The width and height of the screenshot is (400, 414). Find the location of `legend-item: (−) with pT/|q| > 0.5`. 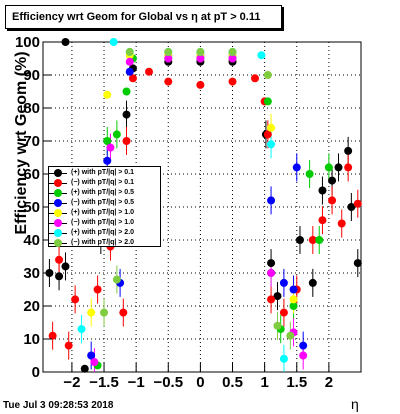

legend-item: (−) with pT/|q| > 0.5 is located at coordinates (104, 203).